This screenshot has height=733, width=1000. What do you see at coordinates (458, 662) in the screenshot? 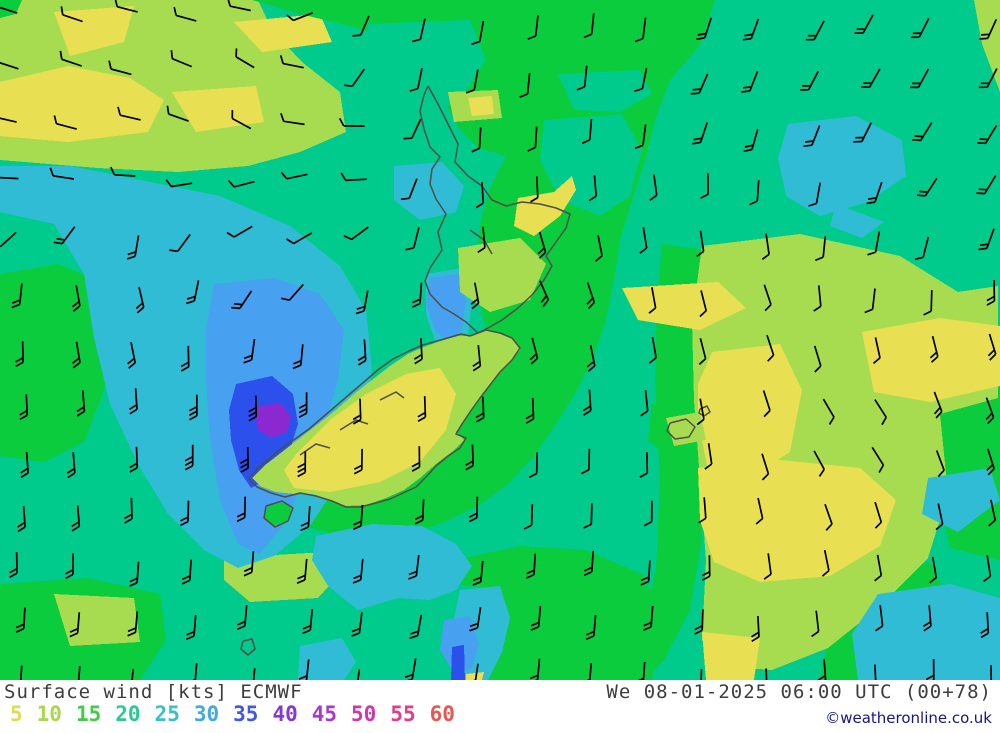
I see `region-blue-bottom-dot` at bounding box center [458, 662].